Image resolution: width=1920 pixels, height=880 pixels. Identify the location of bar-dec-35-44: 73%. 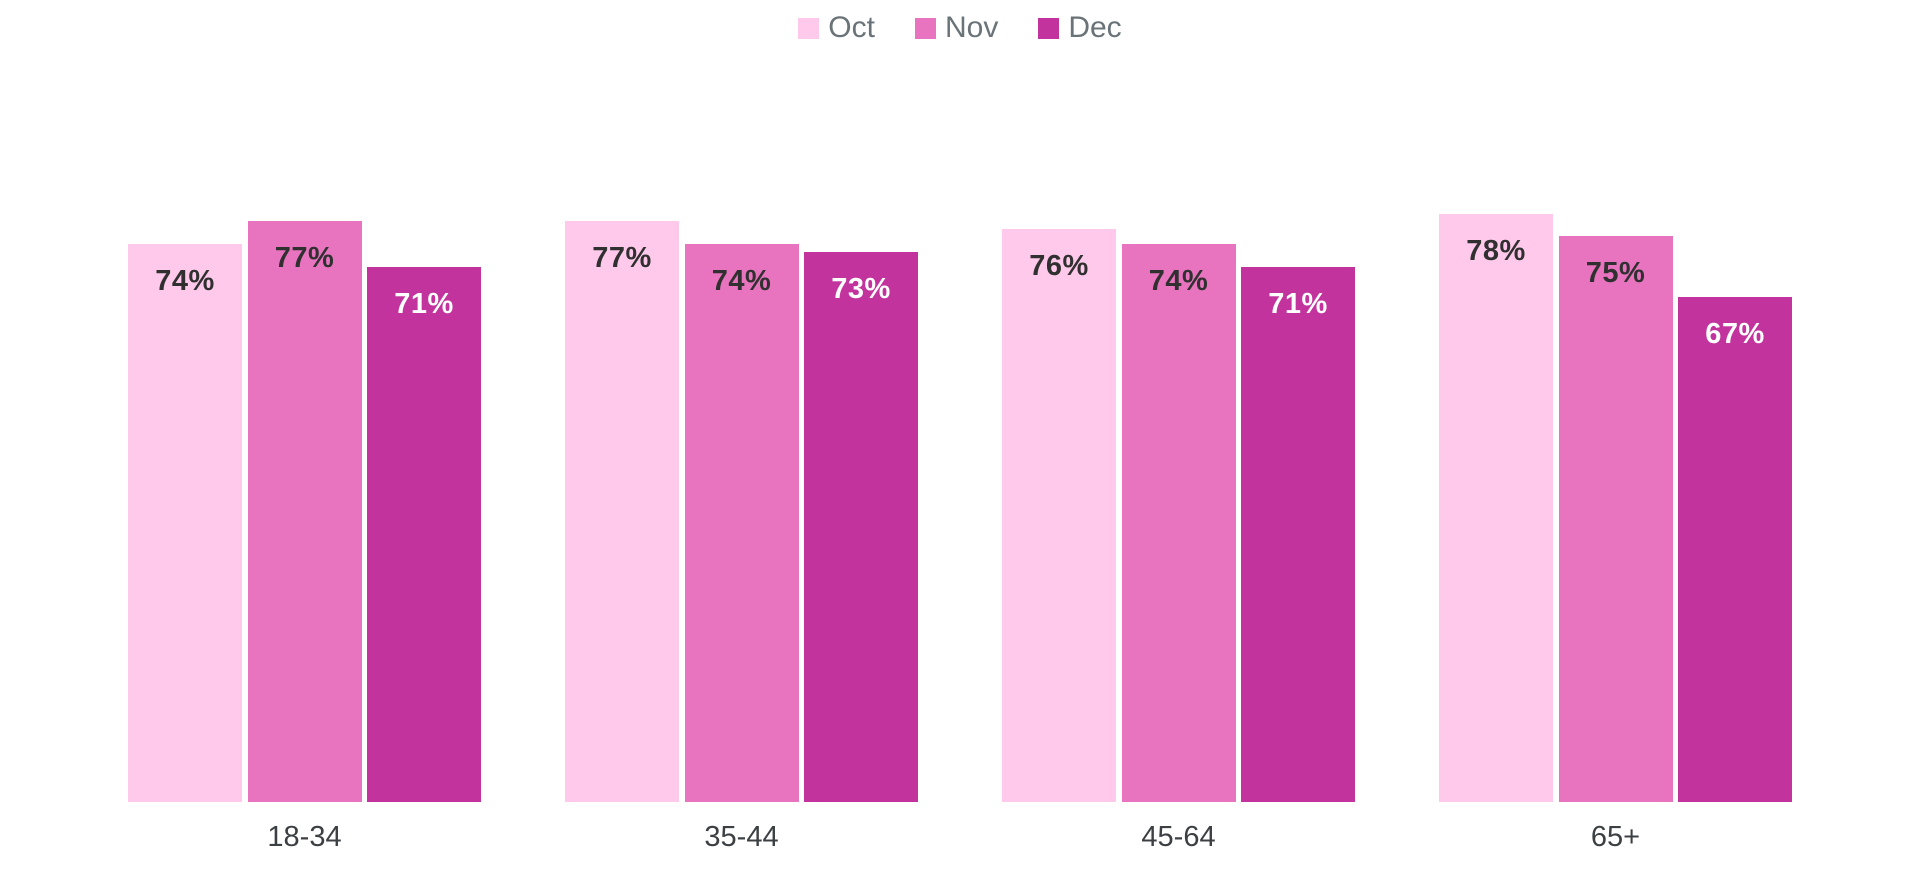
(861, 527).